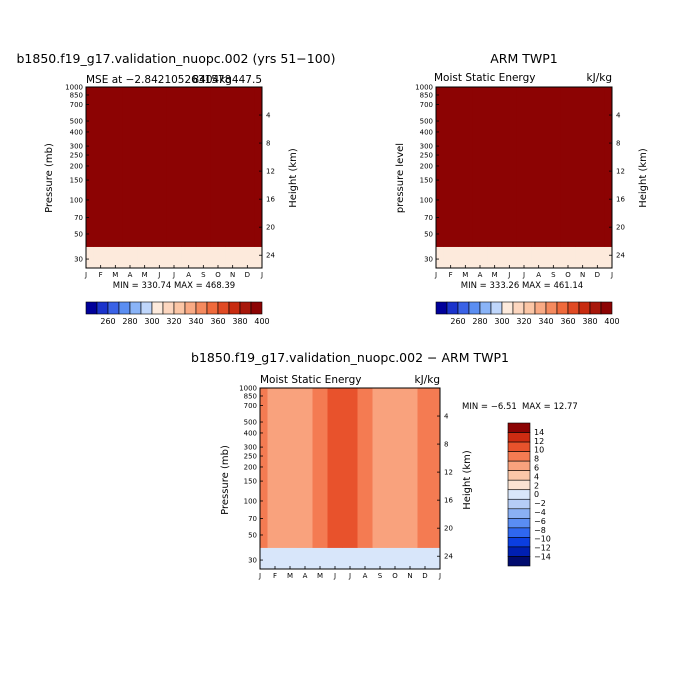 The image size is (700, 700). Describe the element at coordinates (589, 321) in the screenshot. I see `colorbar-tick-label: 380` at that location.